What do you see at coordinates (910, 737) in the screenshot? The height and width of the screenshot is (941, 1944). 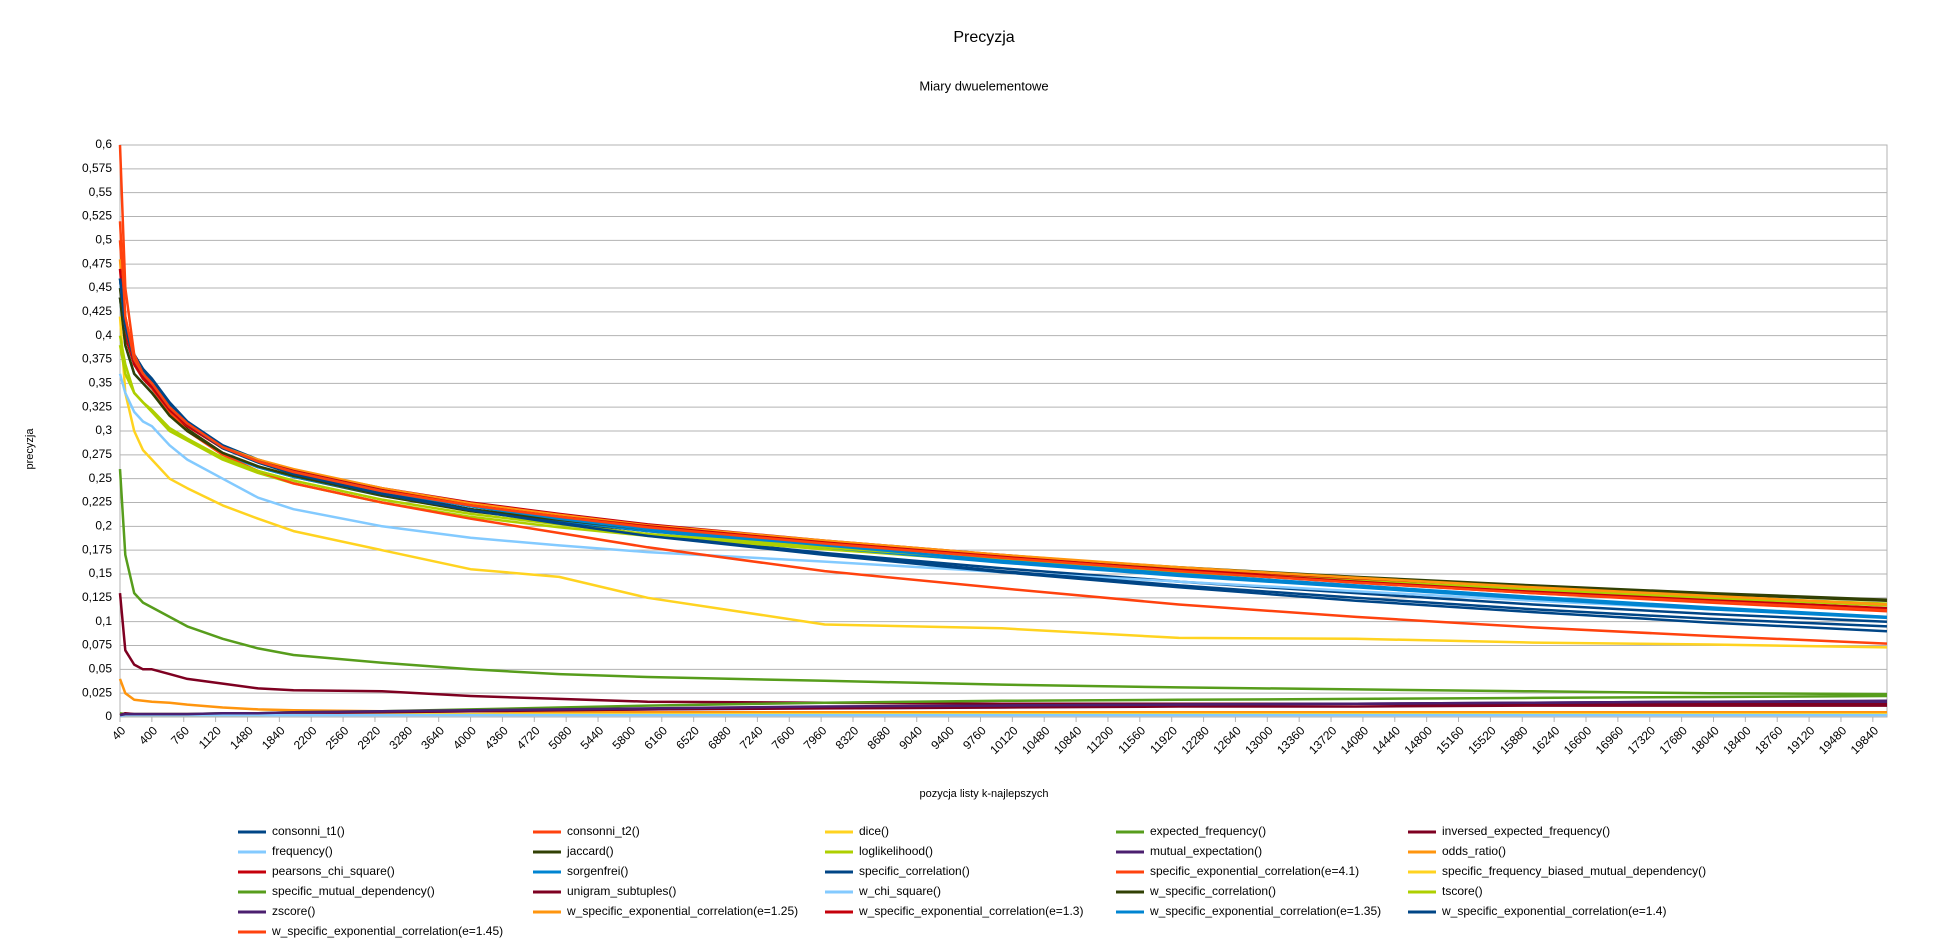 I see `x-tick-label: 9040` at bounding box center [910, 737].